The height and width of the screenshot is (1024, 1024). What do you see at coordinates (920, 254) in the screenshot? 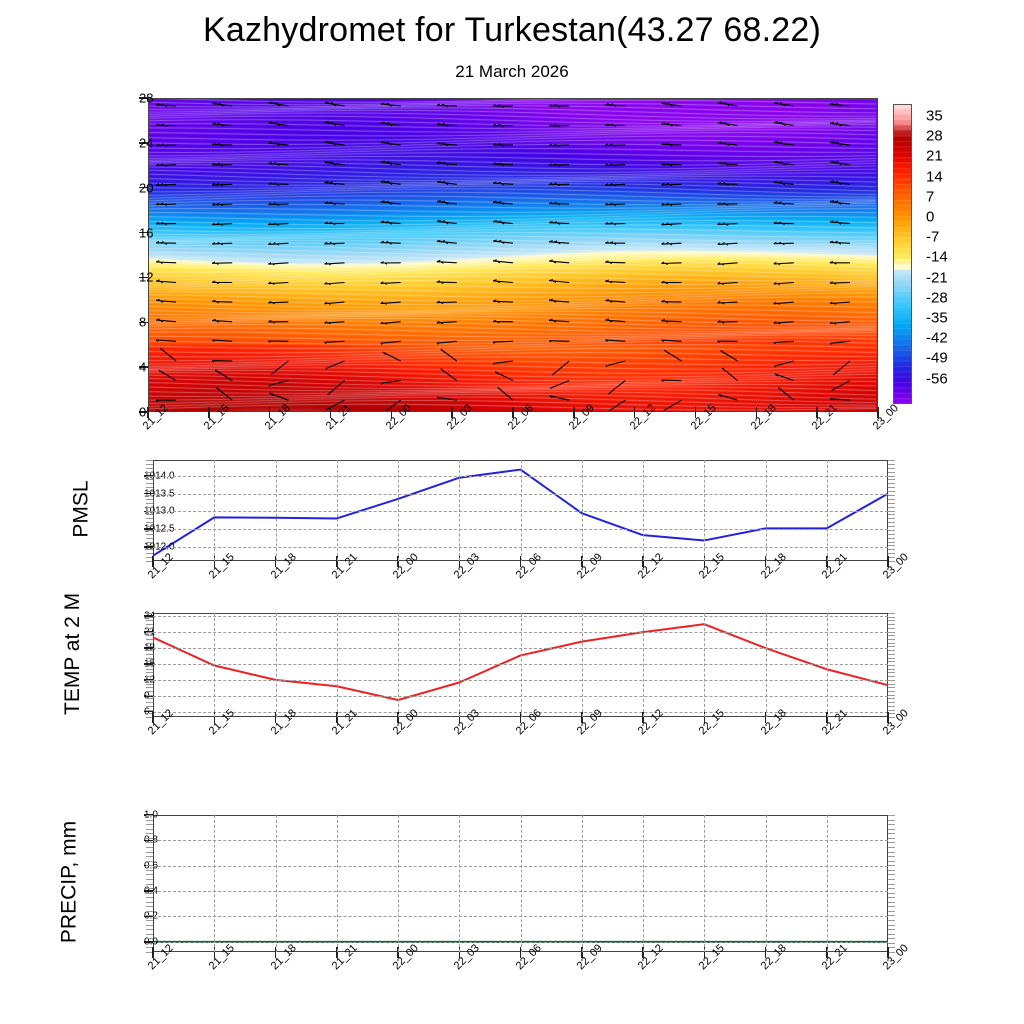
I see `colorbar: 35 28 21 14 7 0 -7 -14 -21 -28 -35 -42 -49 -56` at bounding box center [920, 254].